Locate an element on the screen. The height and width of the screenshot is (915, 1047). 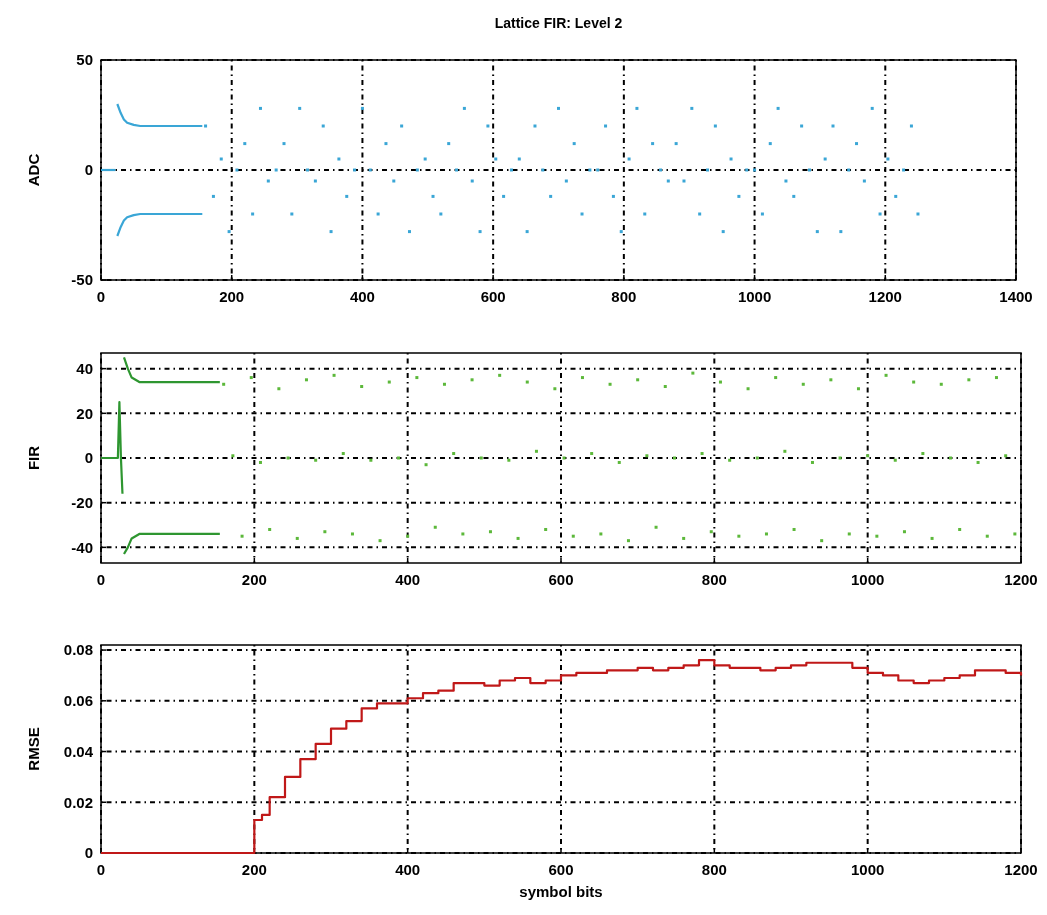
y-tick-label: -50 is located at coordinates (82, 280).